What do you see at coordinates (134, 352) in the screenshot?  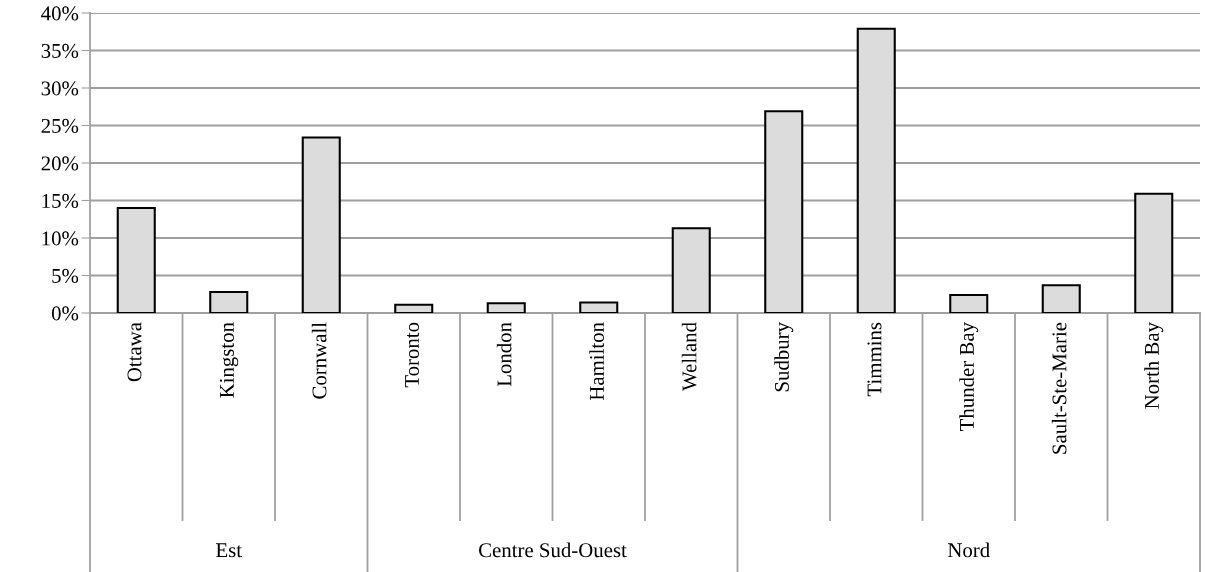 I see `x-tick-label: Ottawa` at bounding box center [134, 352].